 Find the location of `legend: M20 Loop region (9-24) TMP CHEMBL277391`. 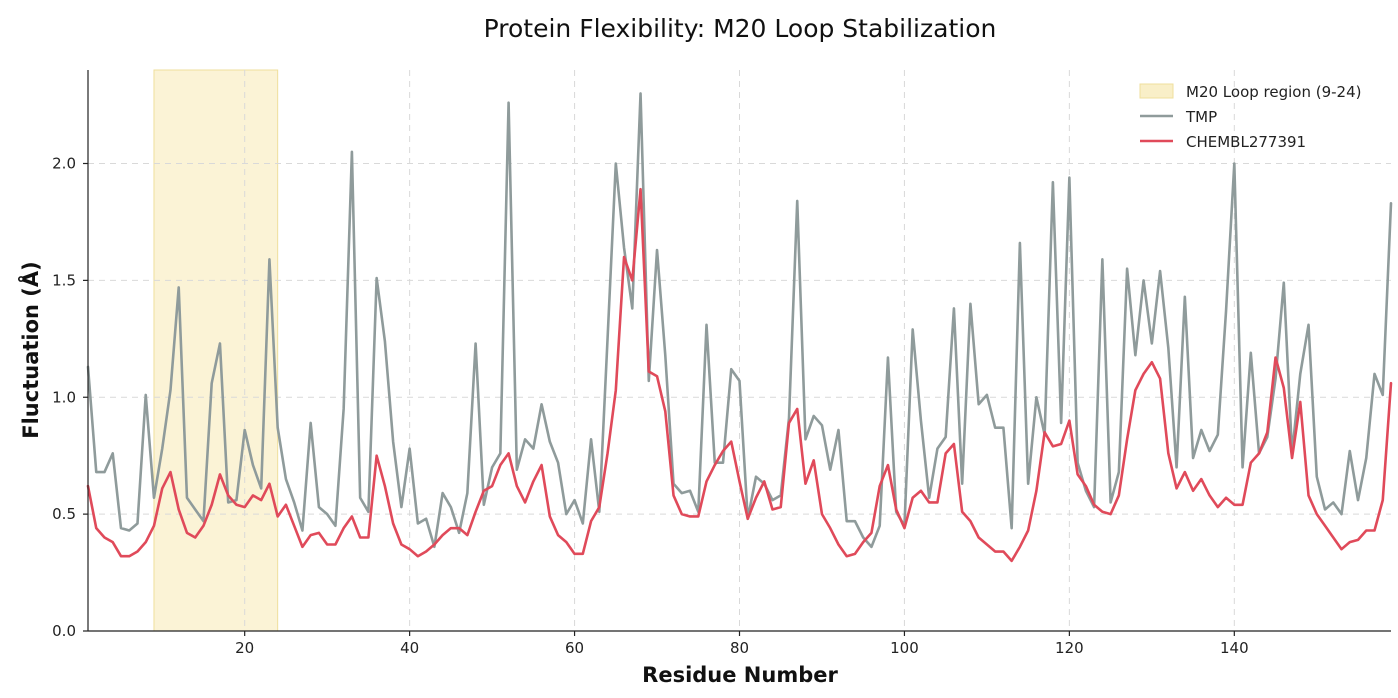

legend: M20 Loop region (9-24) TMP CHEMBL277391 is located at coordinates (1250, 117).